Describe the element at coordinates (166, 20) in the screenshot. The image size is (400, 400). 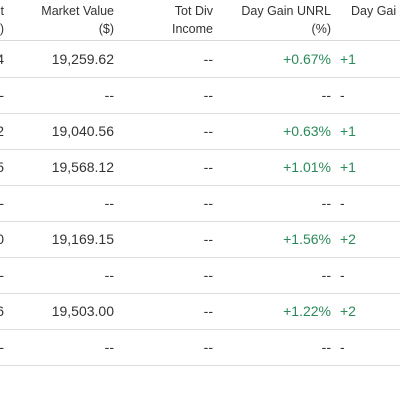
I see `column-header-tot-div-income: Tot Div Income` at that location.